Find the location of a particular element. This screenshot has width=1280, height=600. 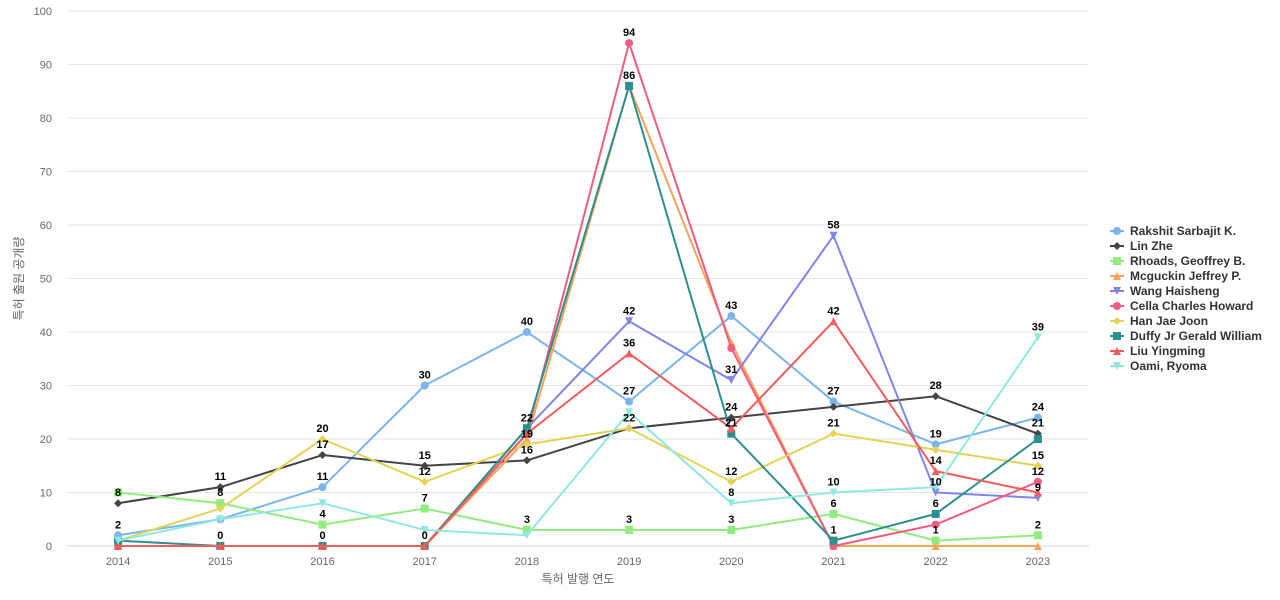

y-axis-ticks: 0 10 20 30 40 50 60 70 80 90 100 is located at coordinates (43, 279).